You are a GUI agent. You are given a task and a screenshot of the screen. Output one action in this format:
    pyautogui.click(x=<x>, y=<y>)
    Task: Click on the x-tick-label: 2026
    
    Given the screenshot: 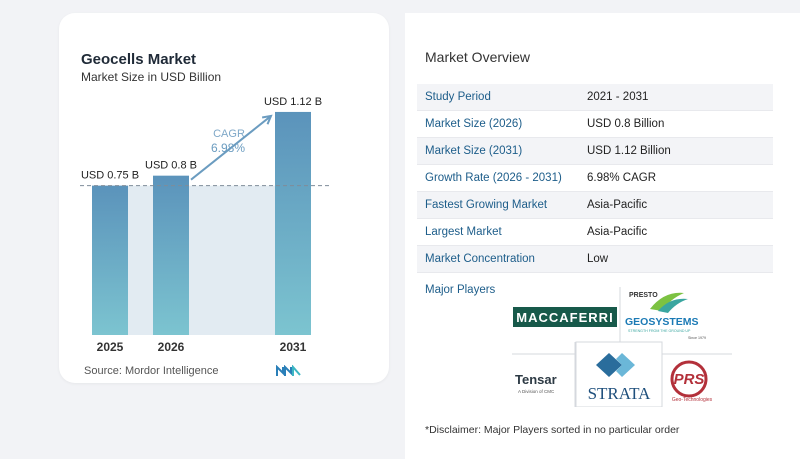 What is the action you would take?
    pyautogui.click(x=171, y=347)
    